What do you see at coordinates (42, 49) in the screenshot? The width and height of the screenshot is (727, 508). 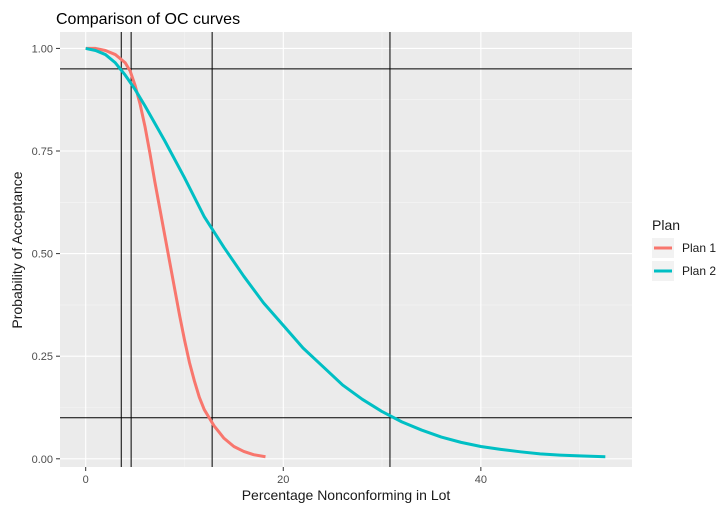 I see `y-tick-label: 1.00` at bounding box center [42, 49].